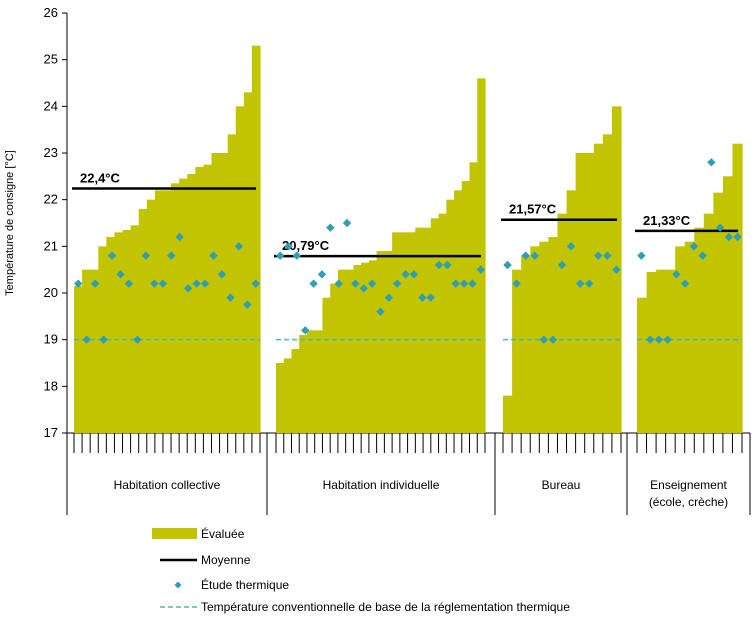  What do you see at coordinates (667, 220) in the screenshot?
I see `mean-label: 21,33°C` at bounding box center [667, 220].